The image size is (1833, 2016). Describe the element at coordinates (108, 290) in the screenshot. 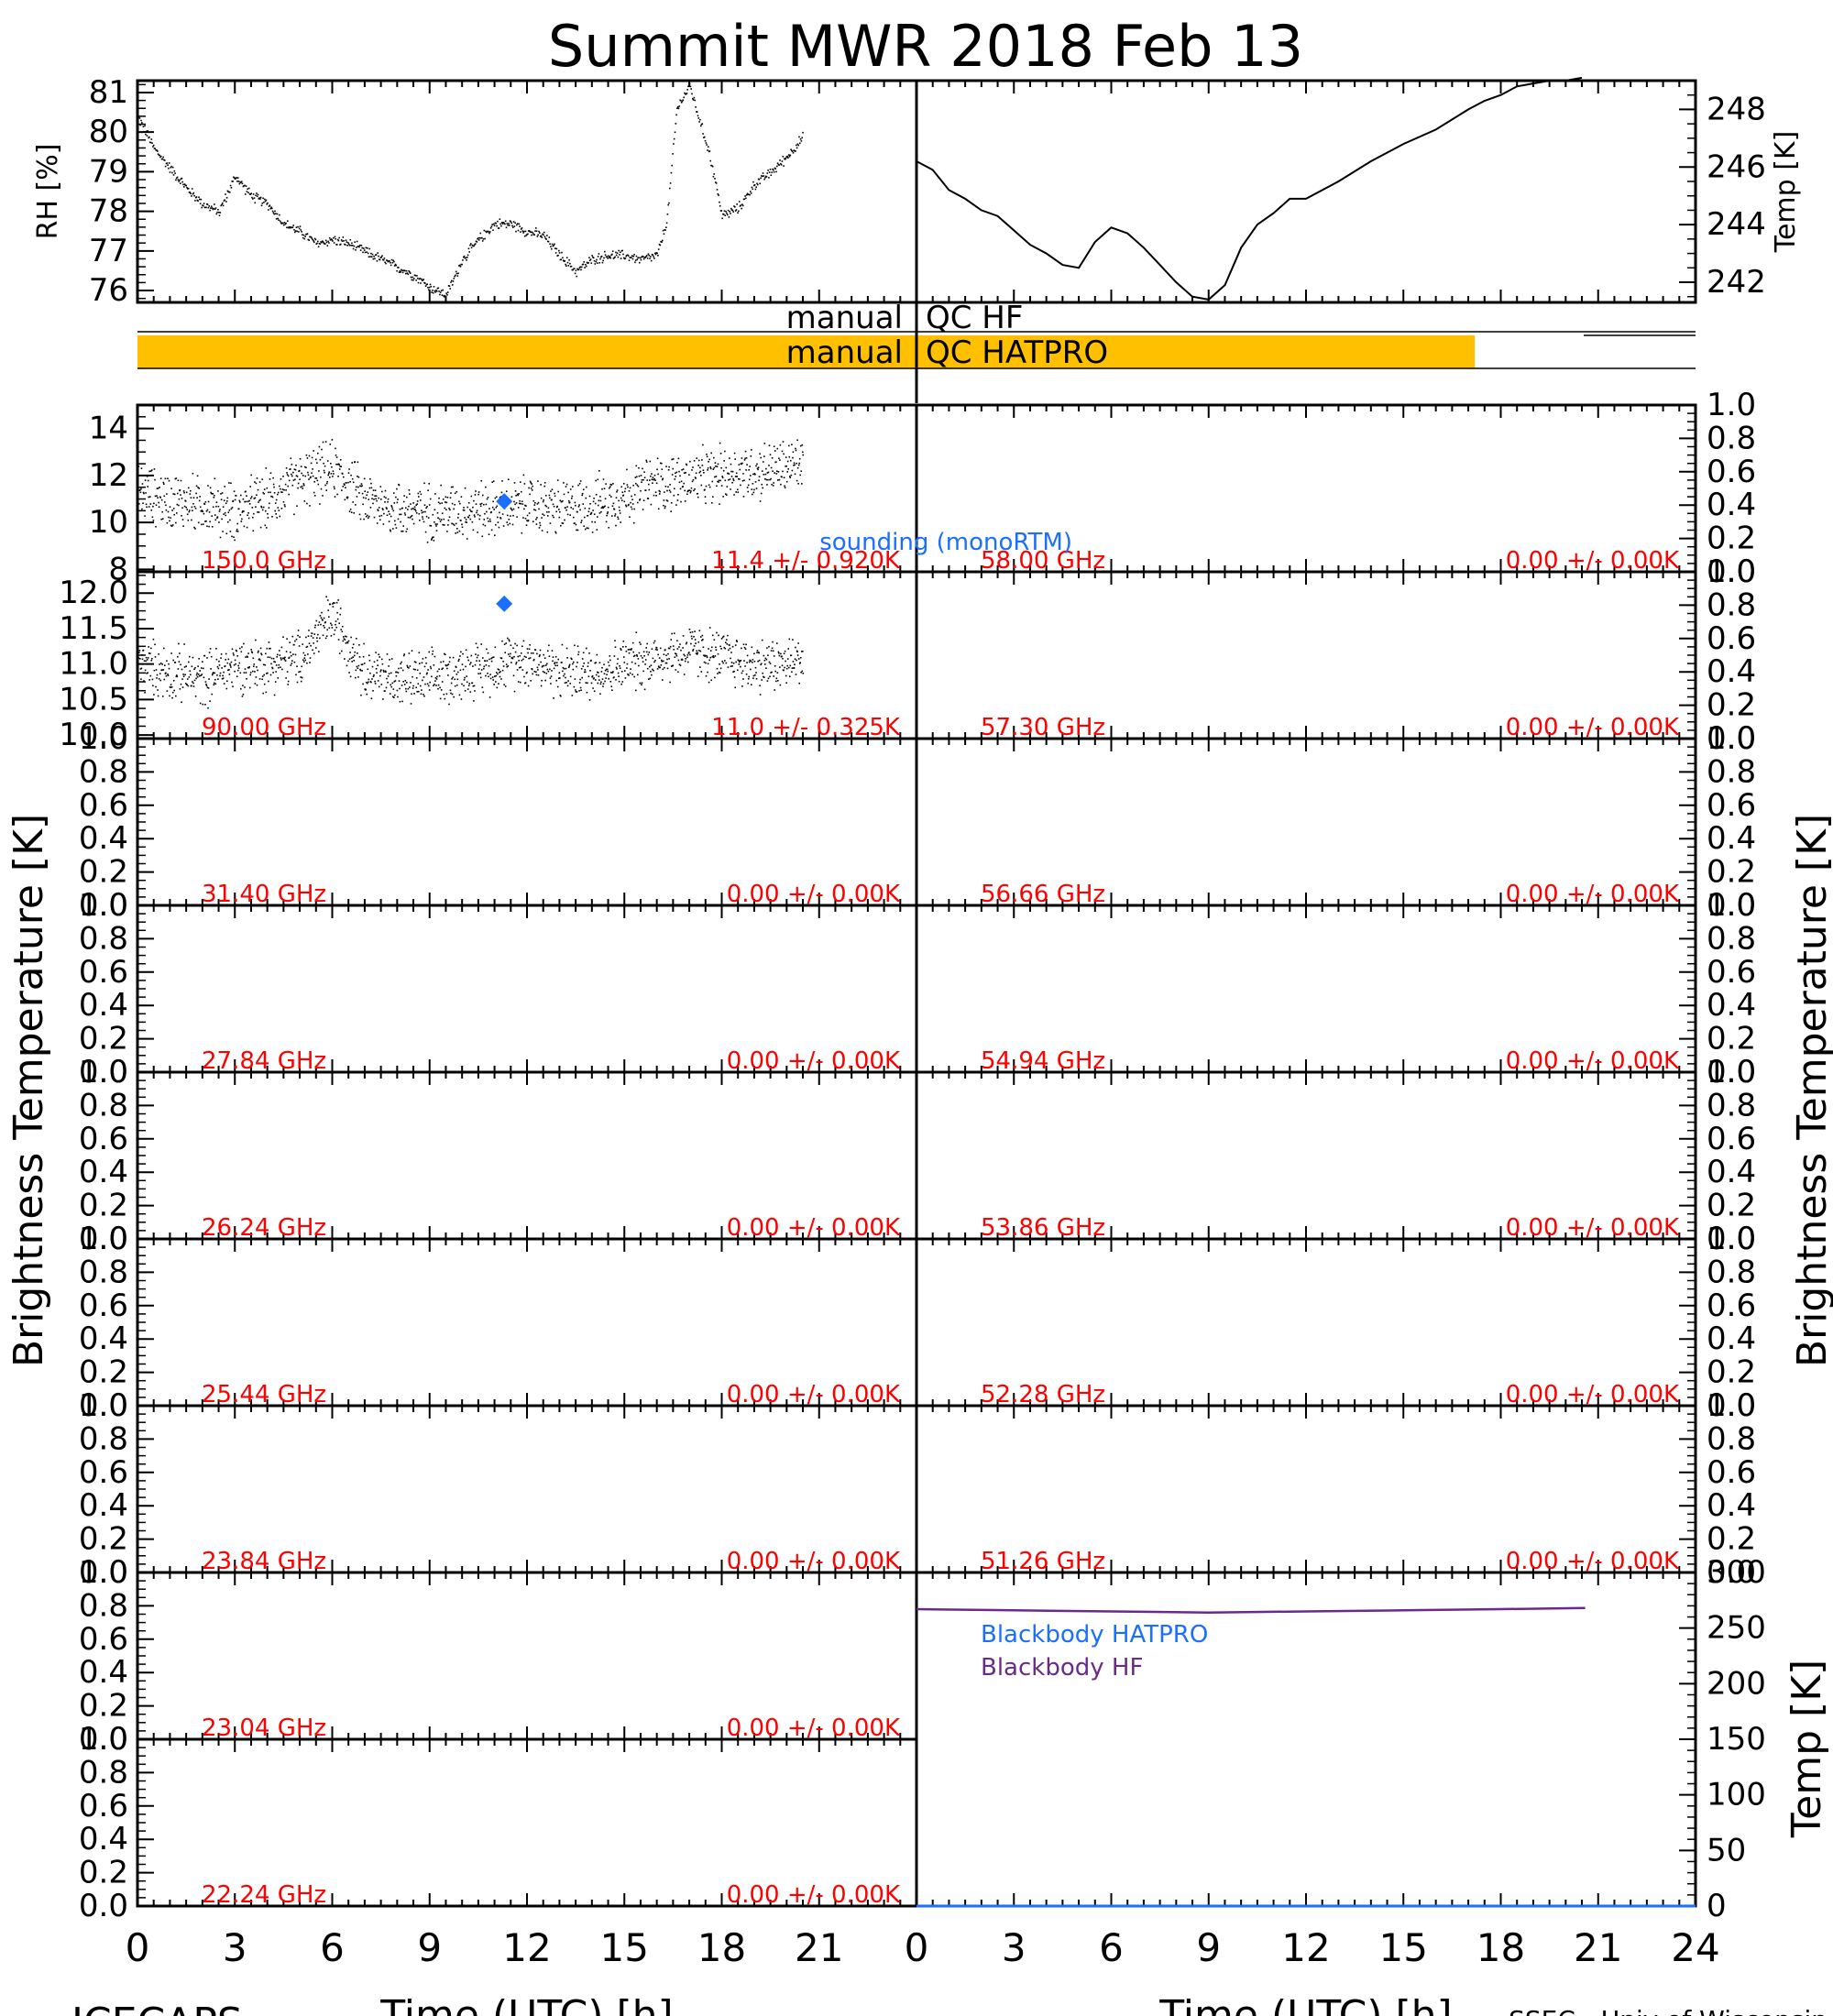

I see `rh-panel-ytick-label: 76` at that location.